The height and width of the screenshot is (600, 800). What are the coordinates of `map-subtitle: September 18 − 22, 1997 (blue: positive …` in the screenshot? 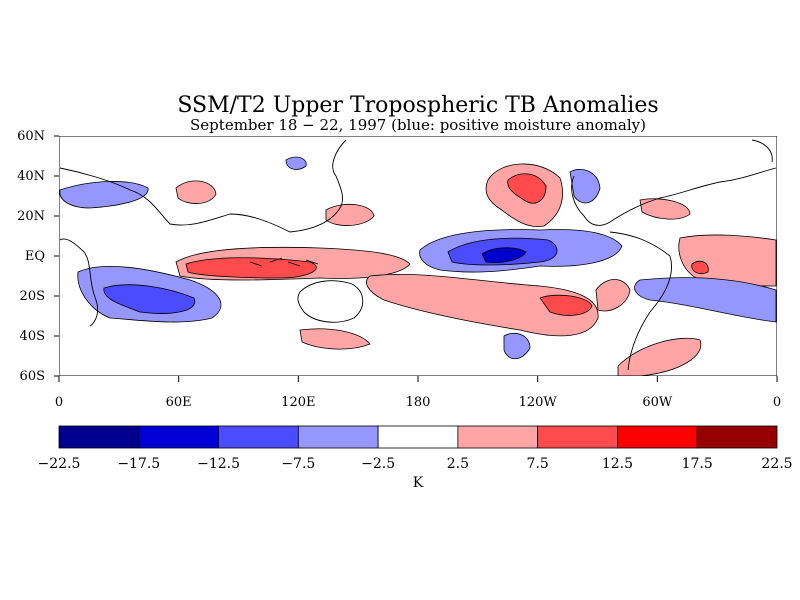 It's located at (418, 125).